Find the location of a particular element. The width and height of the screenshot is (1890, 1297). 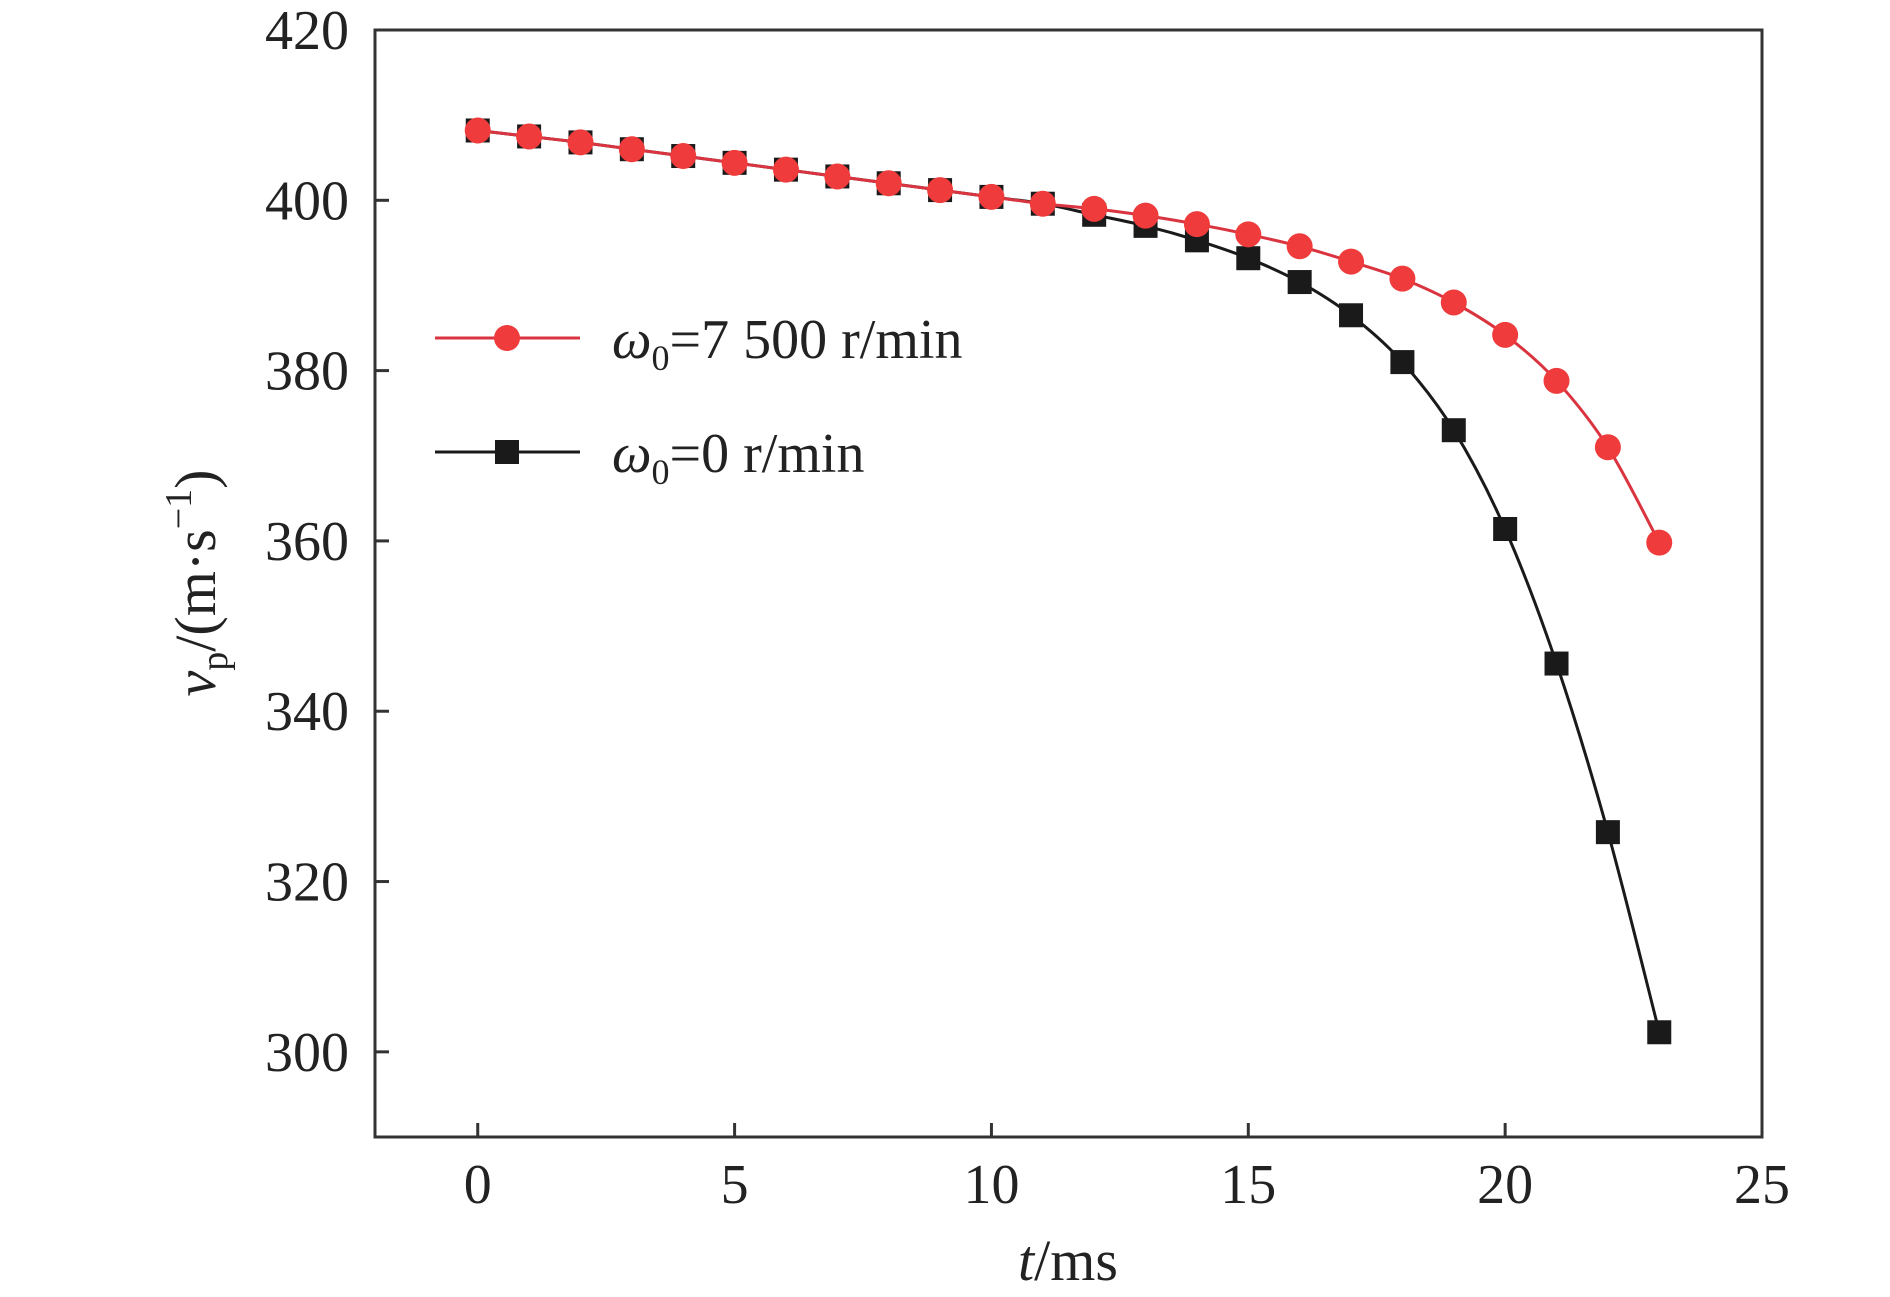

legend-item: ω0=7 500 r/min is located at coordinates (698, 343).